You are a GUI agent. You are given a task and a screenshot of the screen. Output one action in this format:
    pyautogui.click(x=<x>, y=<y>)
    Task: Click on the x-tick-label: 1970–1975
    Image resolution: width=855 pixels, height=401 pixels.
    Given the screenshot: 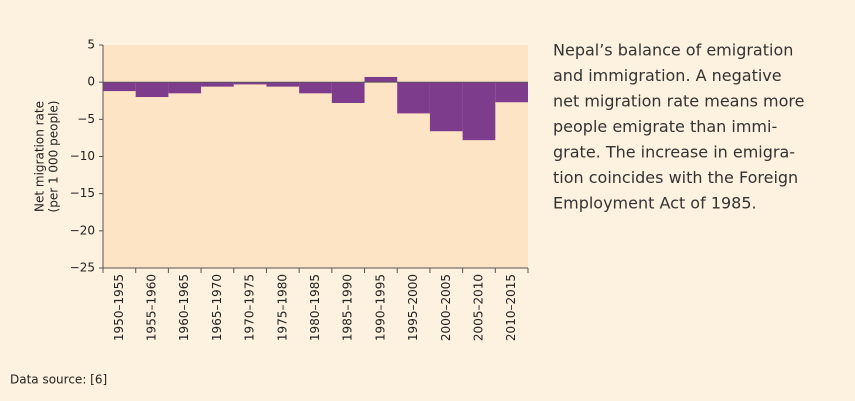 What is the action you would take?
    pyautogui.click(x=250, y=307)
    